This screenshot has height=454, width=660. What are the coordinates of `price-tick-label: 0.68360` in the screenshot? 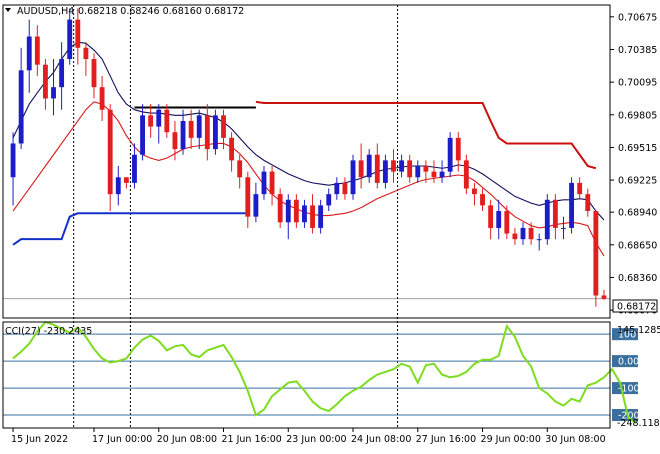 It's located at (637, 278).